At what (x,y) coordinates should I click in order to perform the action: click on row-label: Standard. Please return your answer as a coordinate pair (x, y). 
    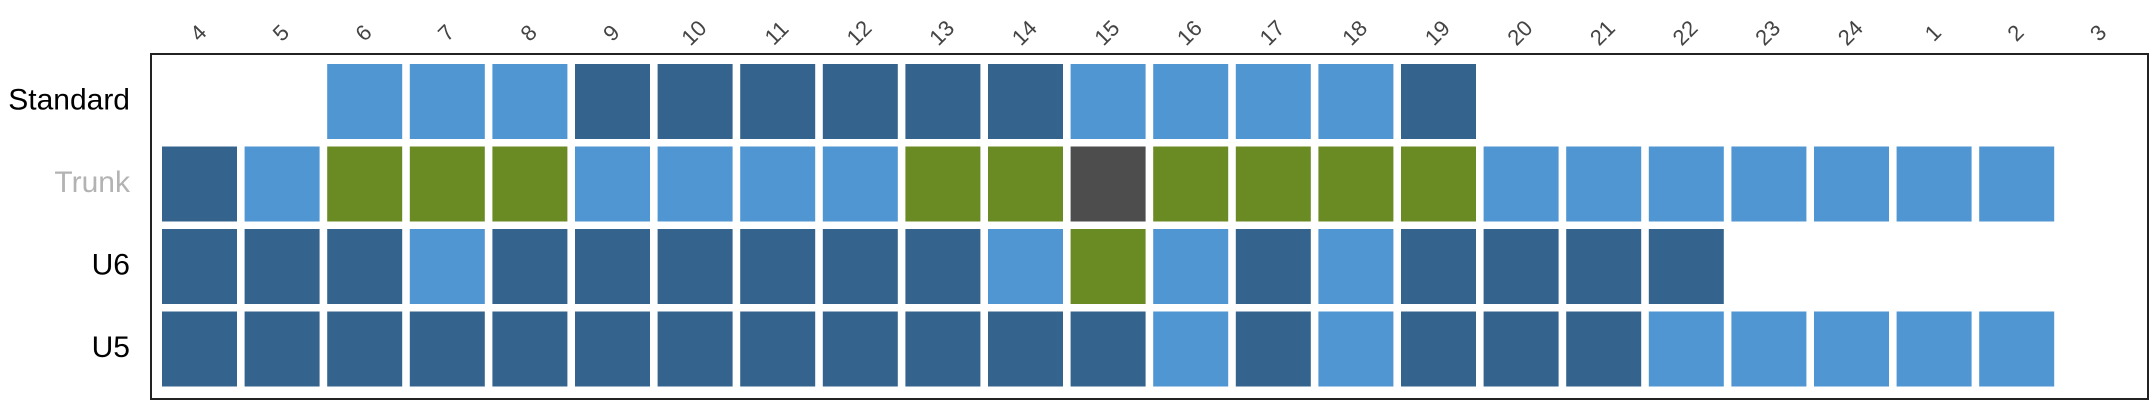
    Looking at the image, I should click on (69, 99).